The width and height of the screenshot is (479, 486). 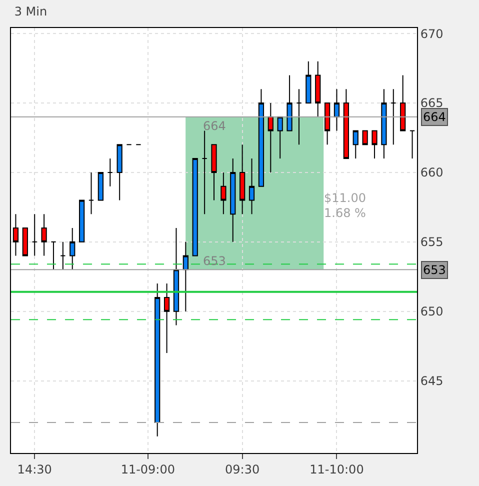 What do you see at coordinates (337, 469) in the screenshot?
I see `x-tick-label: 11-10:00` at bounding box center [337, 469].